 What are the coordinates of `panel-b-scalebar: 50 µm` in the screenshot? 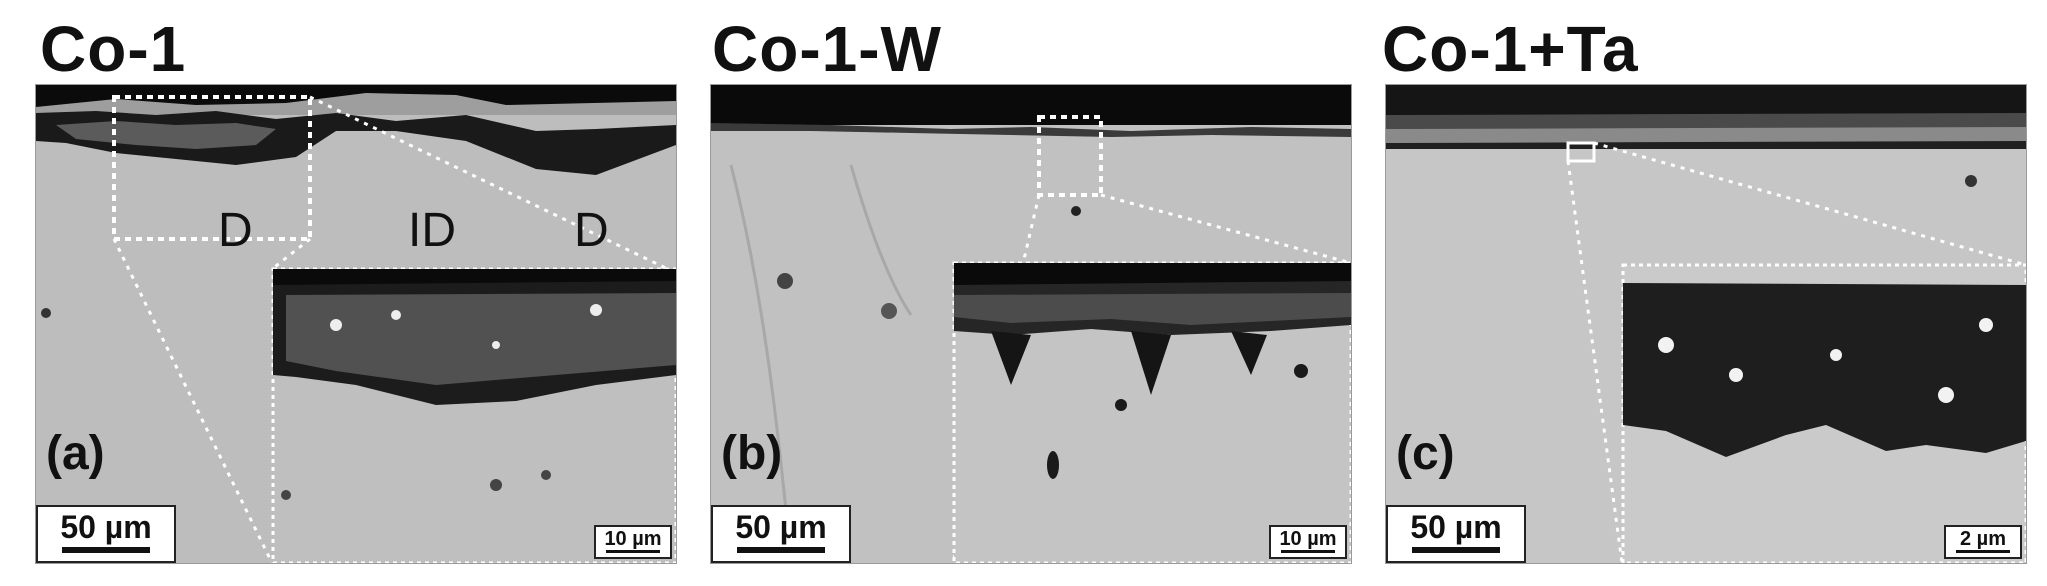 It's located at (781, 534).